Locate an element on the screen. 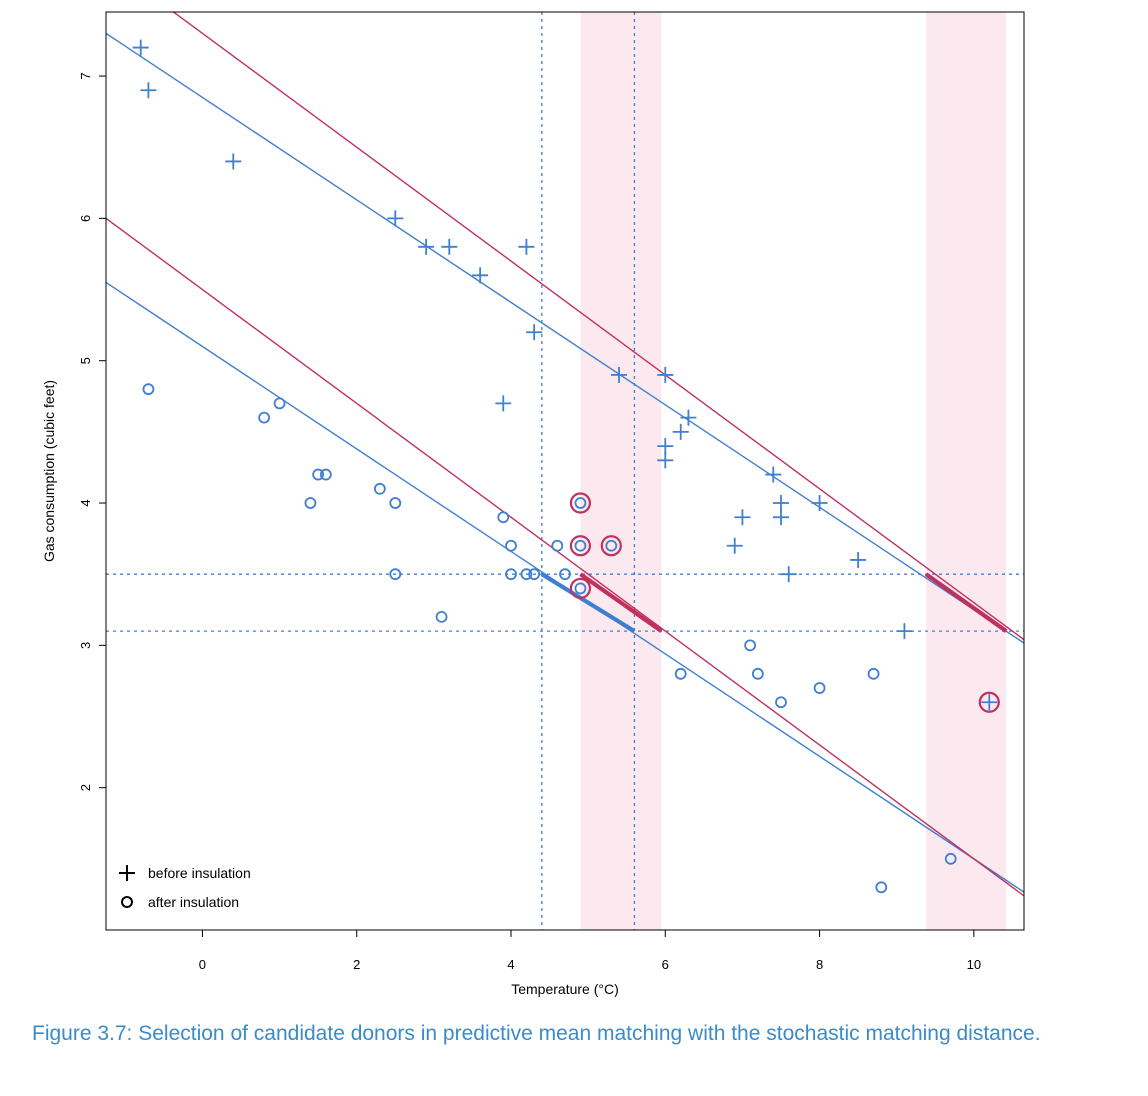  legend-circle-icon is located at coordinates (127, 902).